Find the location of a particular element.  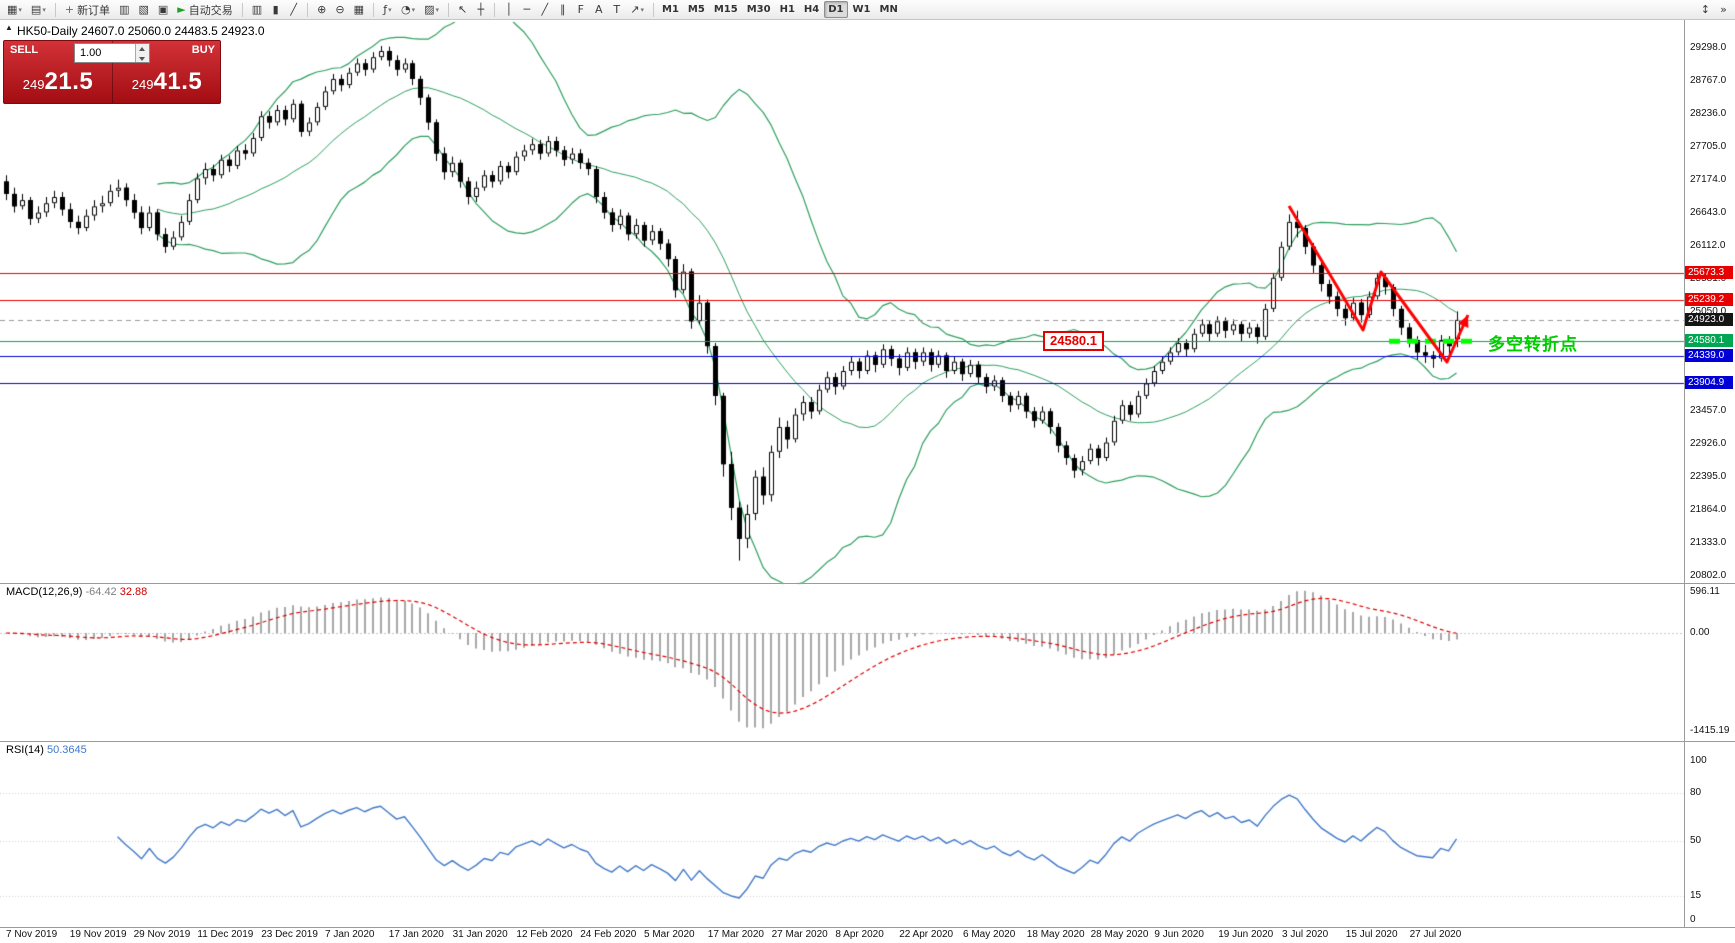

rsi-axis-tick: 0 is located at coordinates (1693, 919).